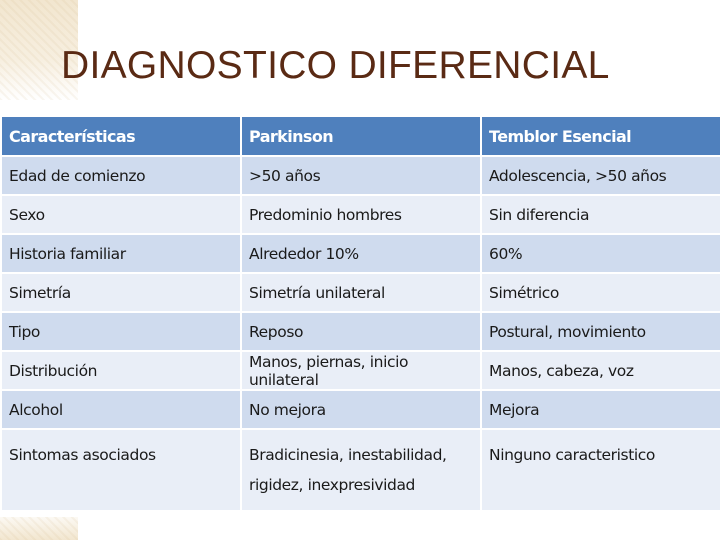 The height and width of the screenshot is (540, 720). I want to click on cell-characteristic: Tipo, so click(121, 331).